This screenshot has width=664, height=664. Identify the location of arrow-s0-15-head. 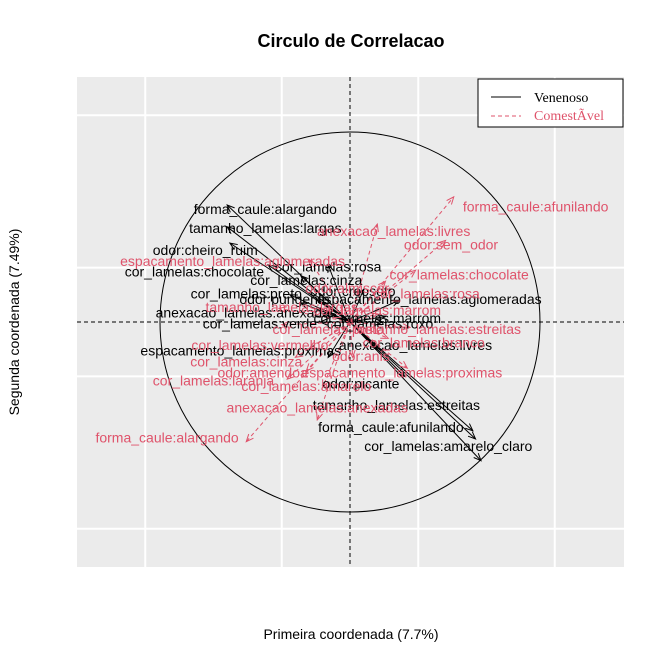
(331, 354).